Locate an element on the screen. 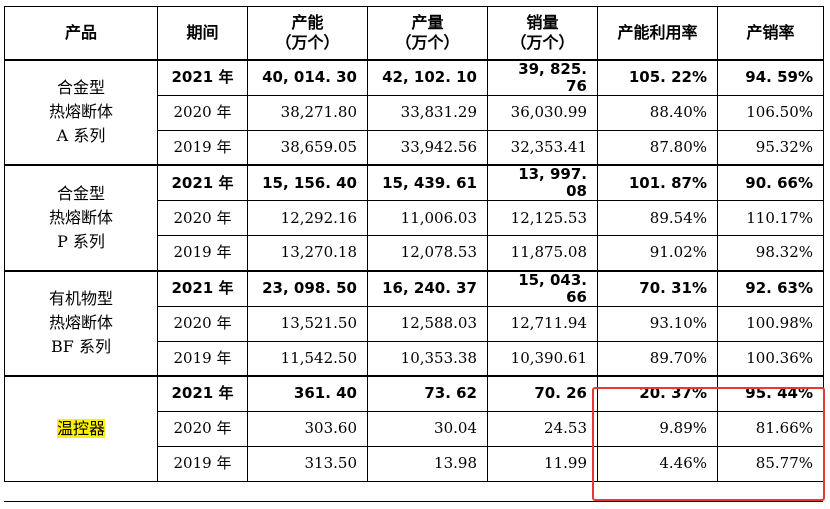  product-name-cell: 合金型热熔断体 A 系列 is located at coordinates (81, 112).